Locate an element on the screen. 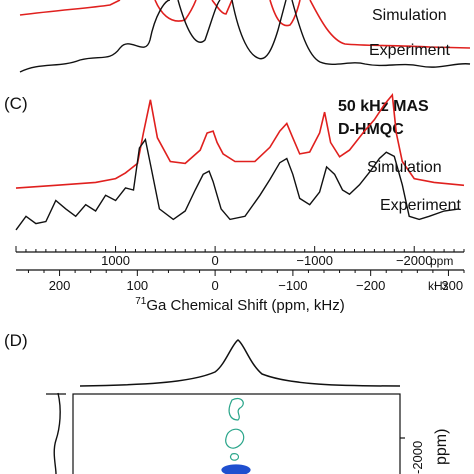 The image size is (474, 474). x-axis-title-superscript: 71 is located at coordinates (141, 301).